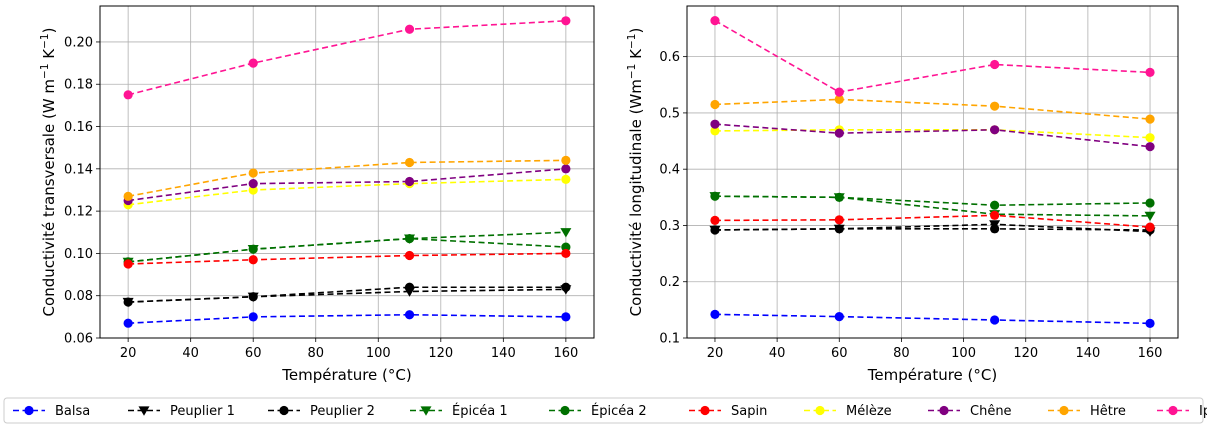 This screenshot has width=1207, height=426. I want to click on legend-label: Épicéa 1, so click(480, 411).